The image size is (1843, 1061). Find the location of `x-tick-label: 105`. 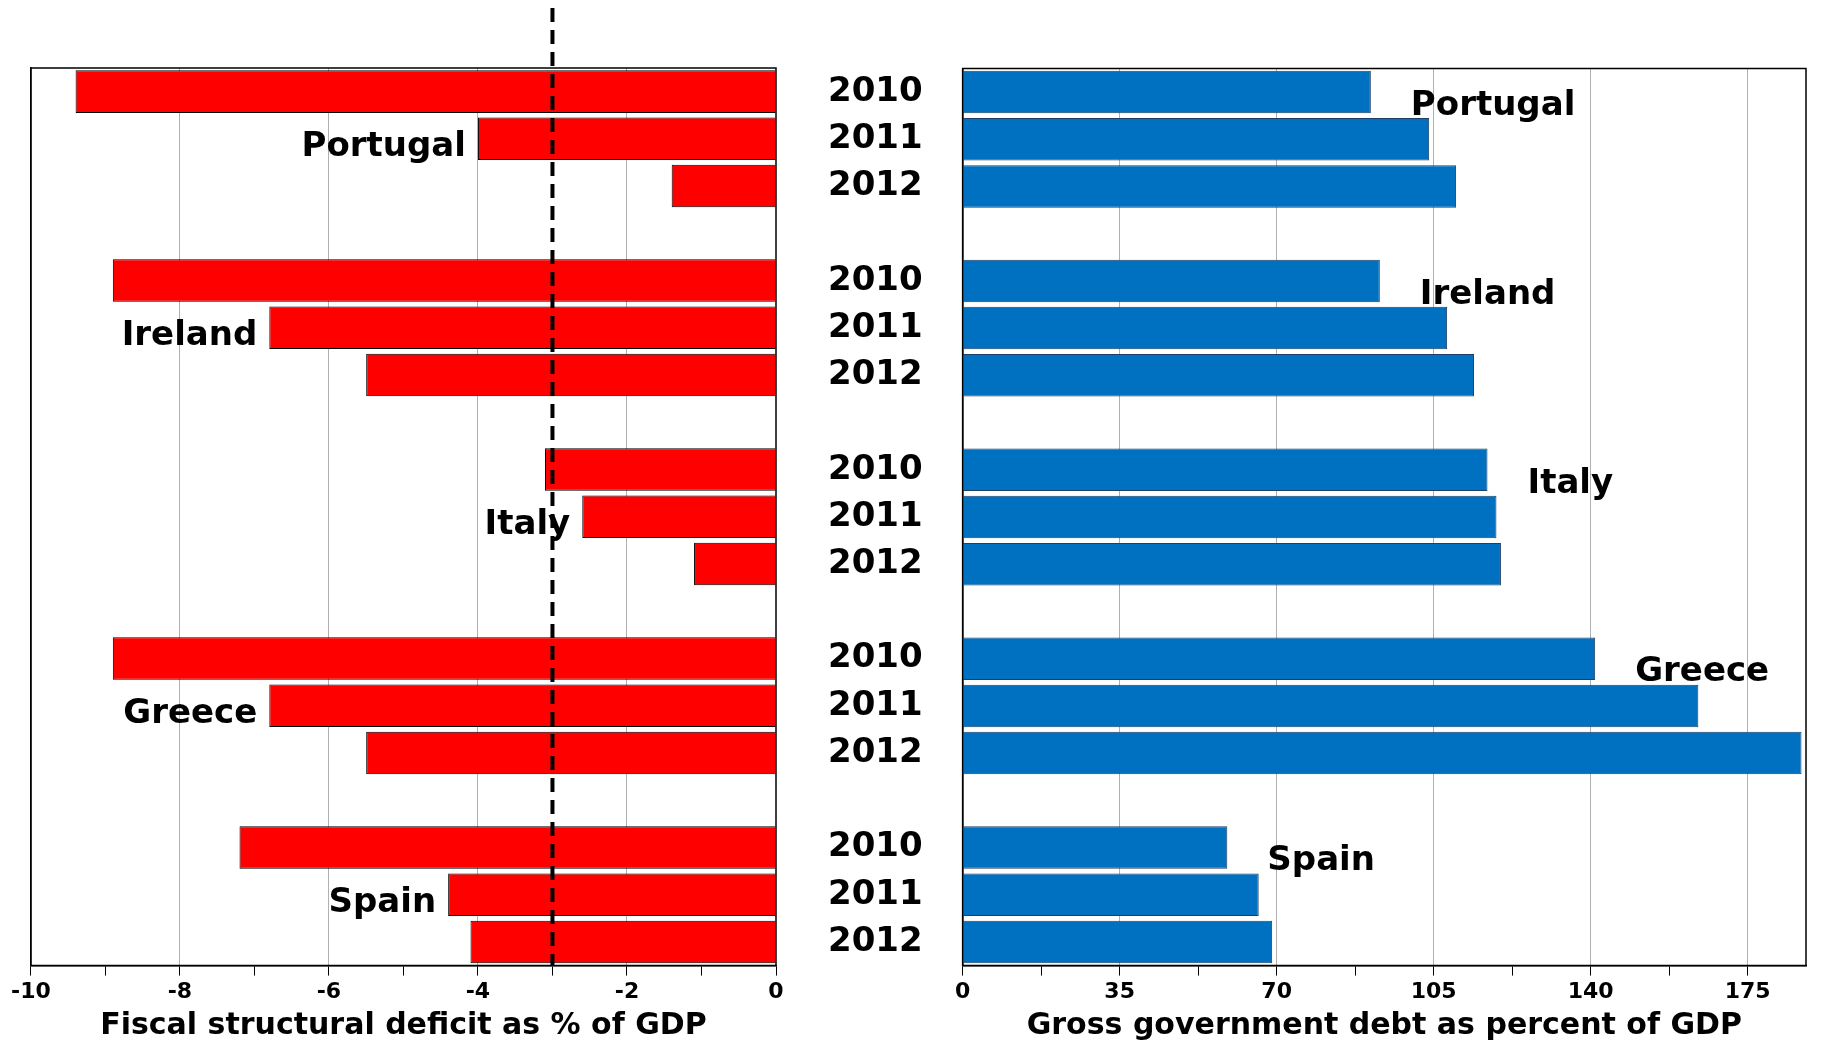

x-tick-label: 105 is located at coordinates (1433, 990).